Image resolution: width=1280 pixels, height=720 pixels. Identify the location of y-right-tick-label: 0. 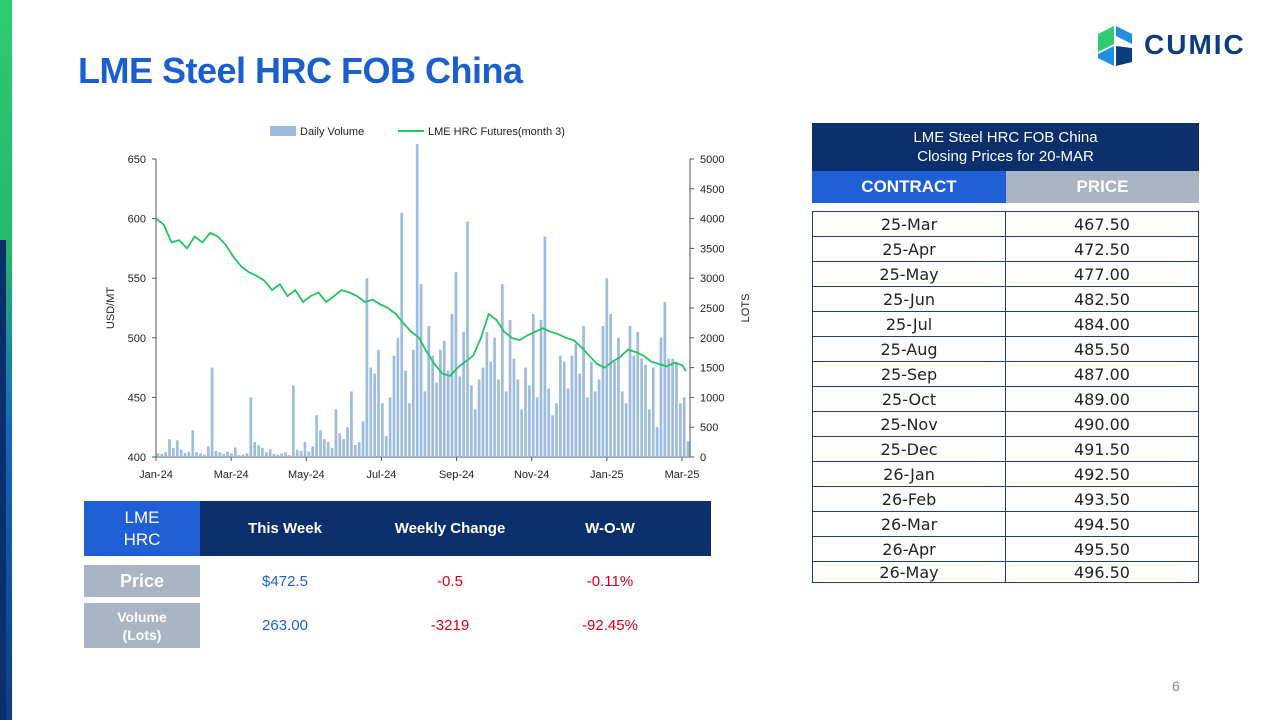
(703, 458).